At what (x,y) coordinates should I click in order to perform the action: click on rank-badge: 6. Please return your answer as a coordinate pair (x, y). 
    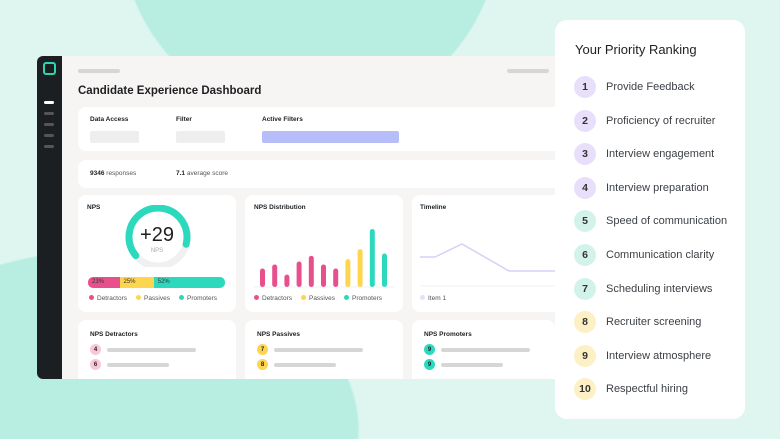
    Looking at the image, I should click on (585, 255).